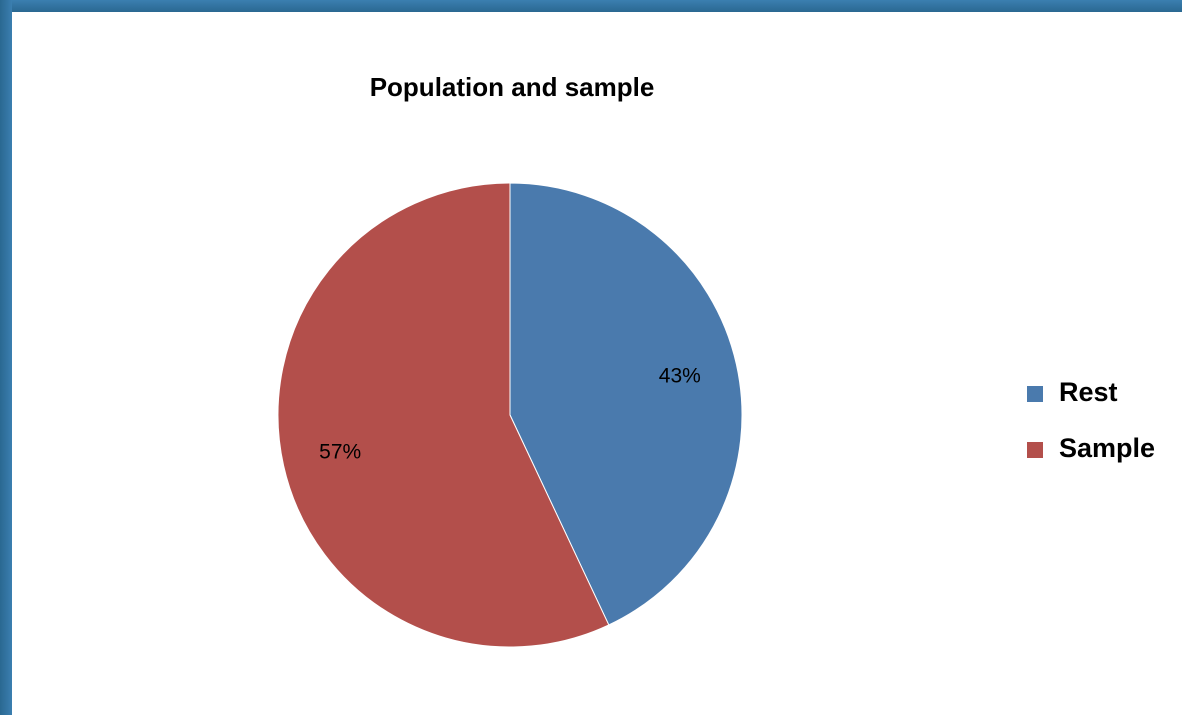 The height and width of the screenshot is (715, 1182). Describe the element at coordinates (680, 376) in the screenshot. I see `data-label-rest: 43%` at that location.